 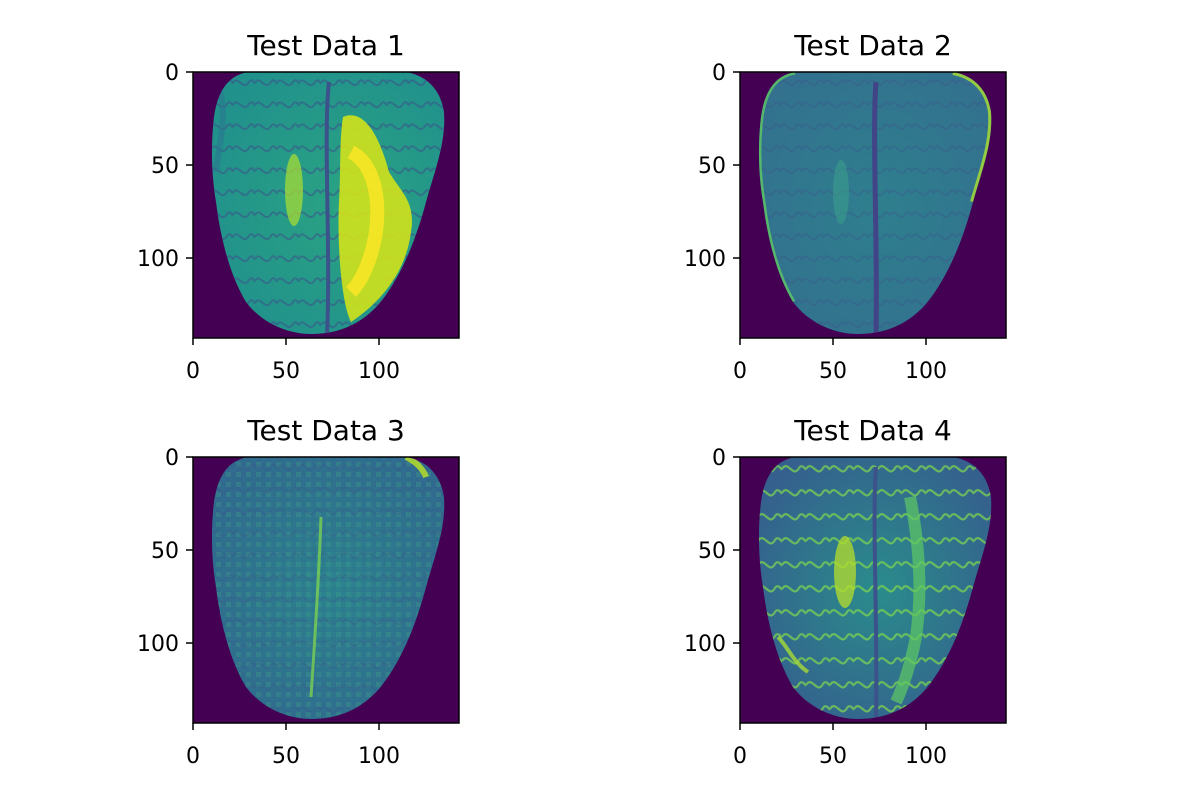 What do you see at coordinates (740, 371) in the screenshot?
I see `panel-2-xtick-label-0: 0` at bounding box center [740, 371].